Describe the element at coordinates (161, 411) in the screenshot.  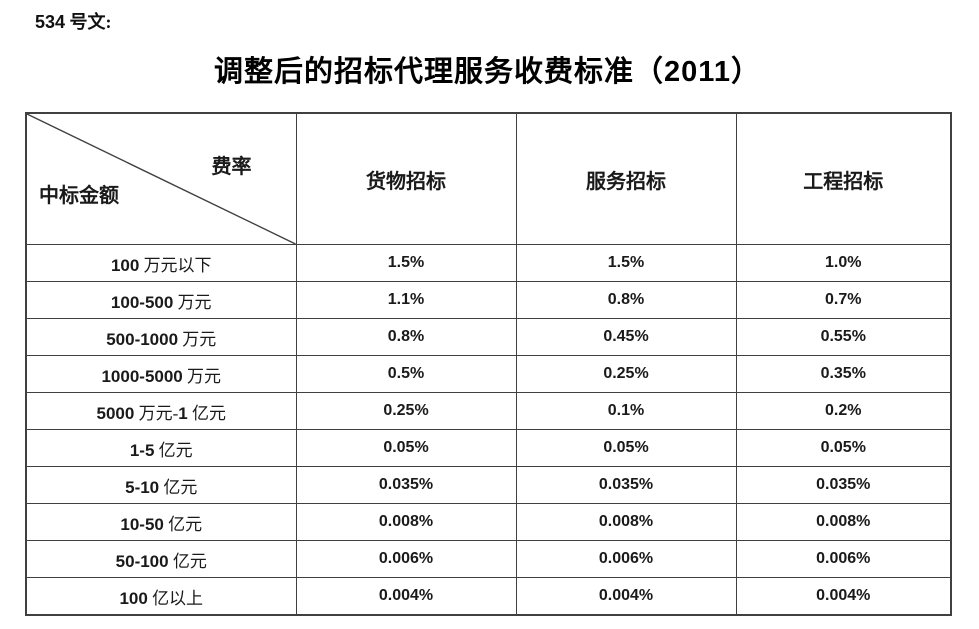
I see `amount-range-label: 5000 万元-1 亿元` at that location.